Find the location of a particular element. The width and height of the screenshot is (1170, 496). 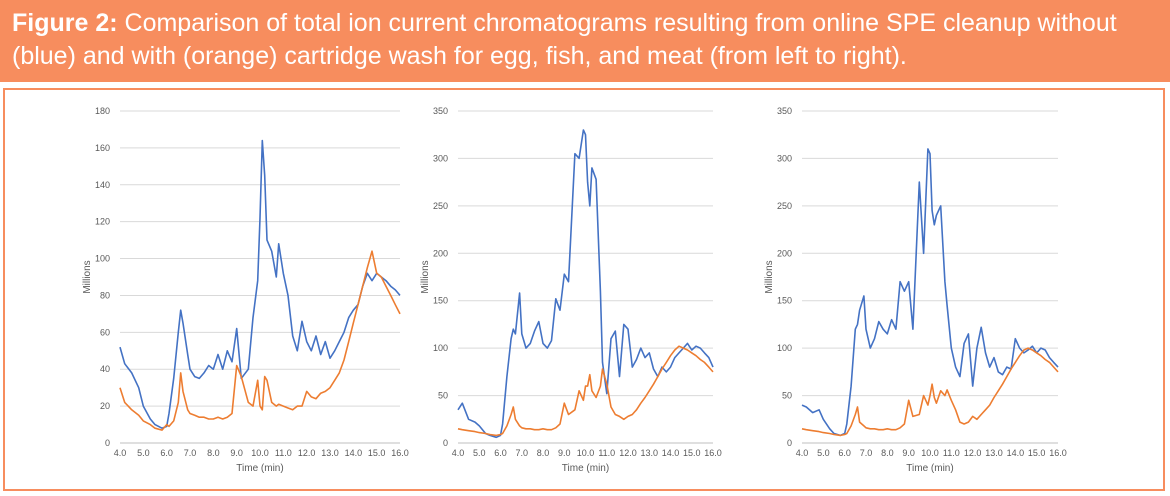

y-tick-label: 180 is located at coordinates (102, 111).